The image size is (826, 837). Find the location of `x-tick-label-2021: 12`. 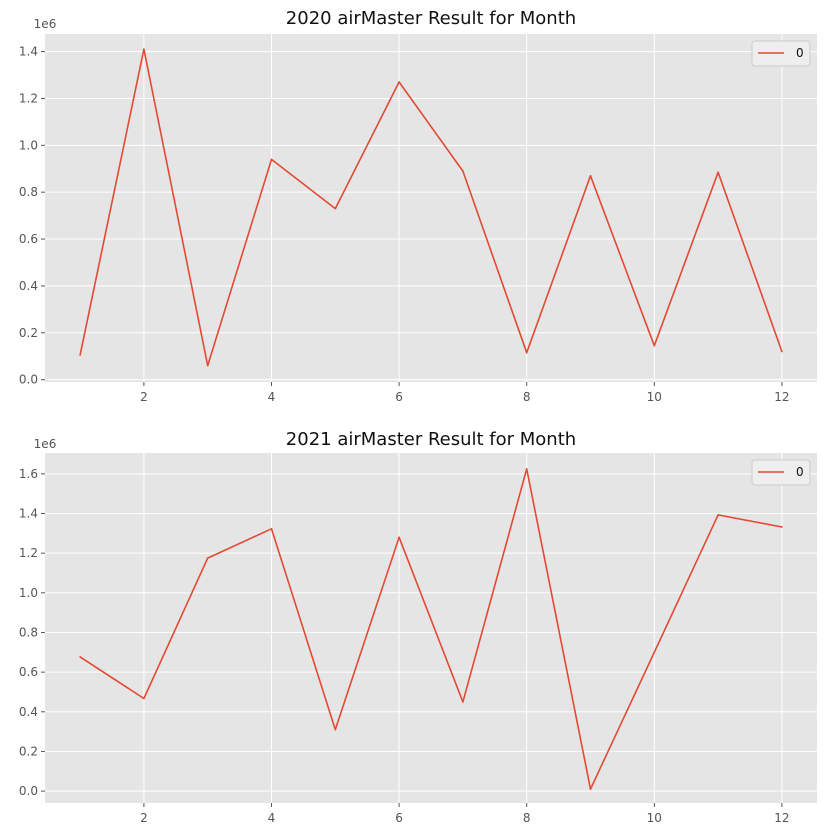

x-tick-label-2021: 12 is located at coordinates (781, 818).